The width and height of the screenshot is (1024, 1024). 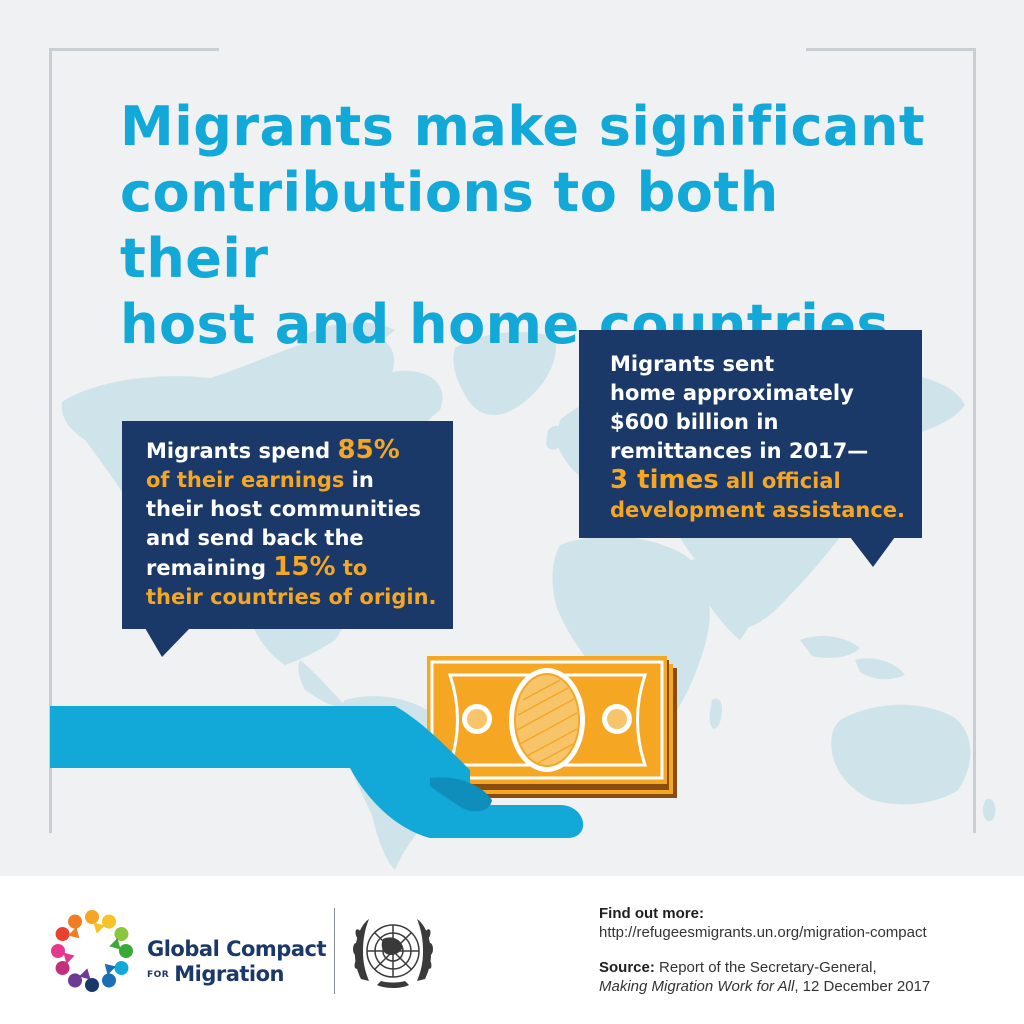 What do you see at coordinates (765, 967) in the screenshot?
I see `source-text: Report of the Secretary-General,` at bounding box center [765, 967].